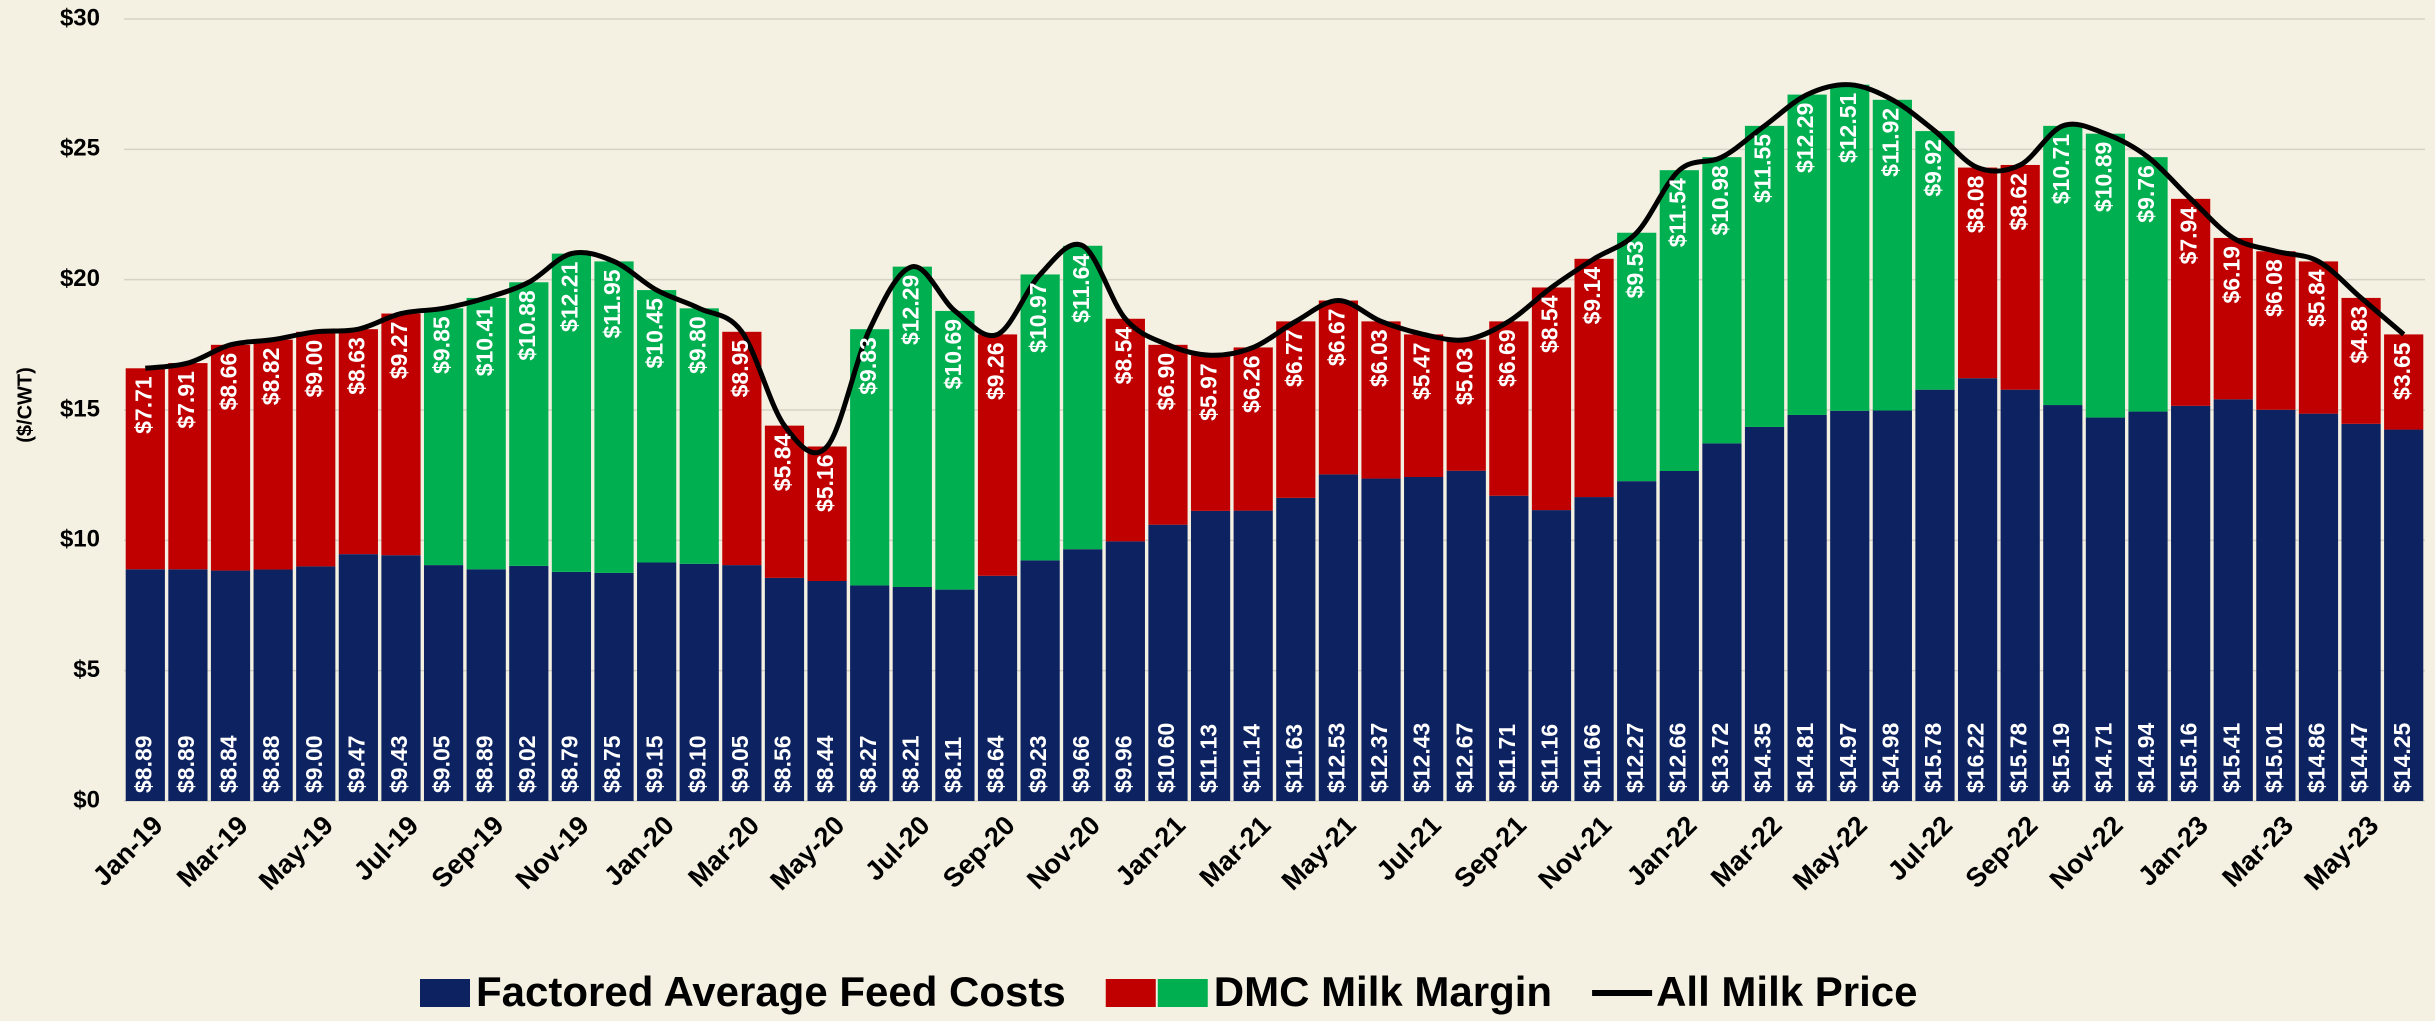  Describe the element at coordinates (25, 405) in the screenshot. I see `y-axis-label: ($/CWT)` at that location.